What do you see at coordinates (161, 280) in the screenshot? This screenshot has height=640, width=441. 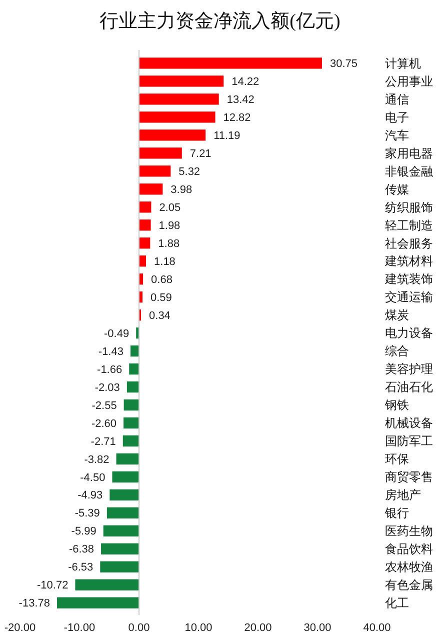 I see `data-label: 0.68` at bounding box center [161, 280].